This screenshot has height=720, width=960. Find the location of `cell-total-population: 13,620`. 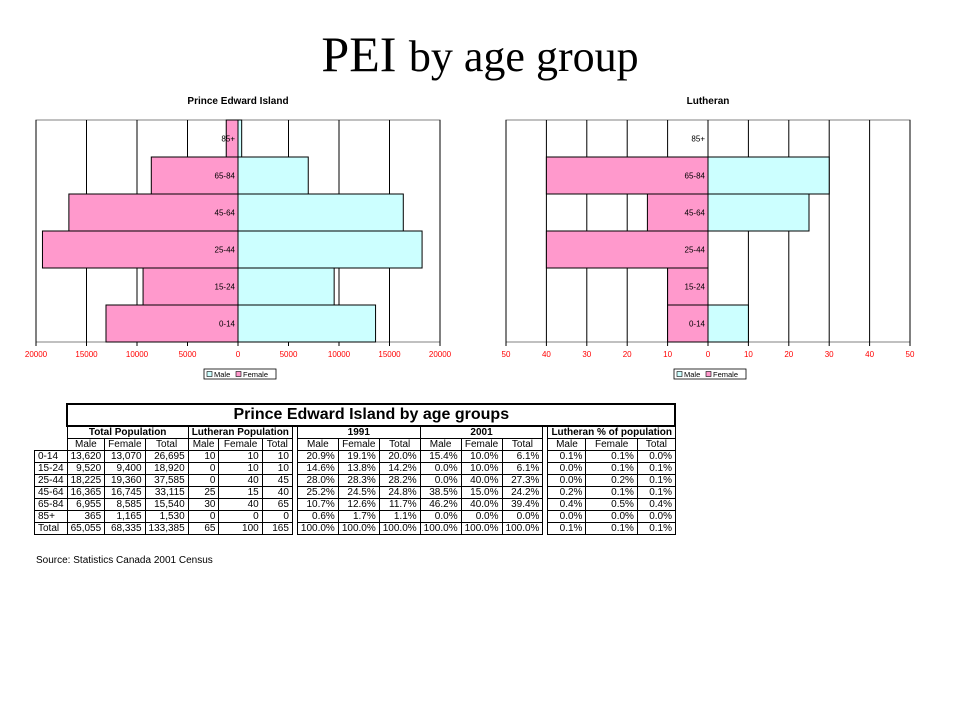

cell-total-population: 13,620 is located at coordinates (86, 456).